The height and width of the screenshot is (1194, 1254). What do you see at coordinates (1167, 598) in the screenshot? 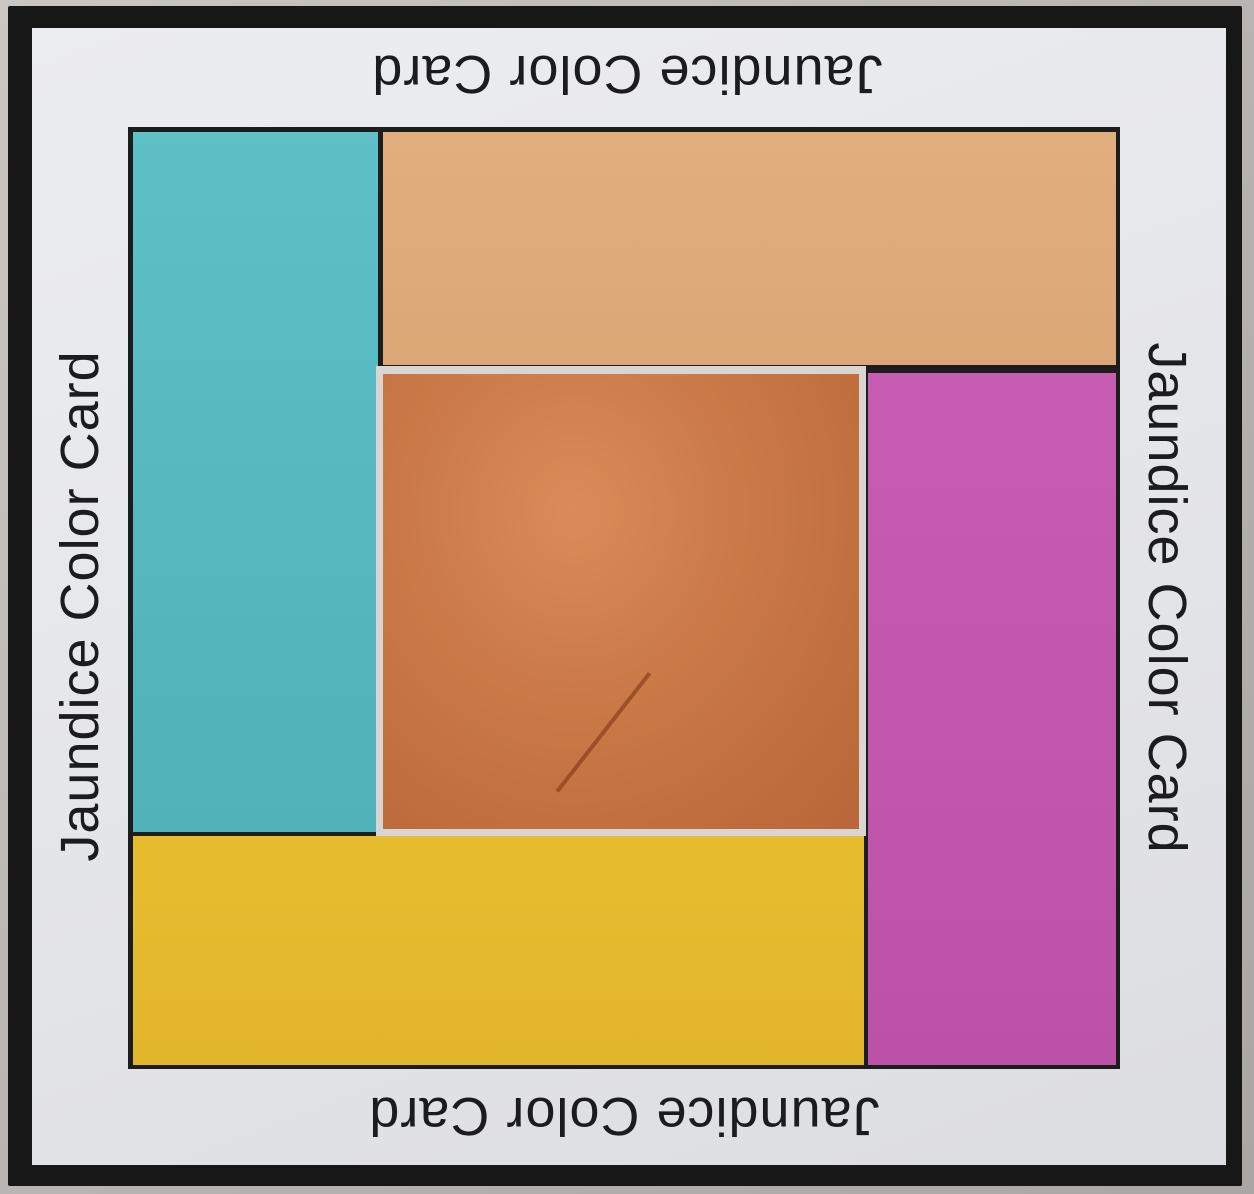
I see `card-label-right: Jaundice Color Card` at bounding box center [1167, 598].